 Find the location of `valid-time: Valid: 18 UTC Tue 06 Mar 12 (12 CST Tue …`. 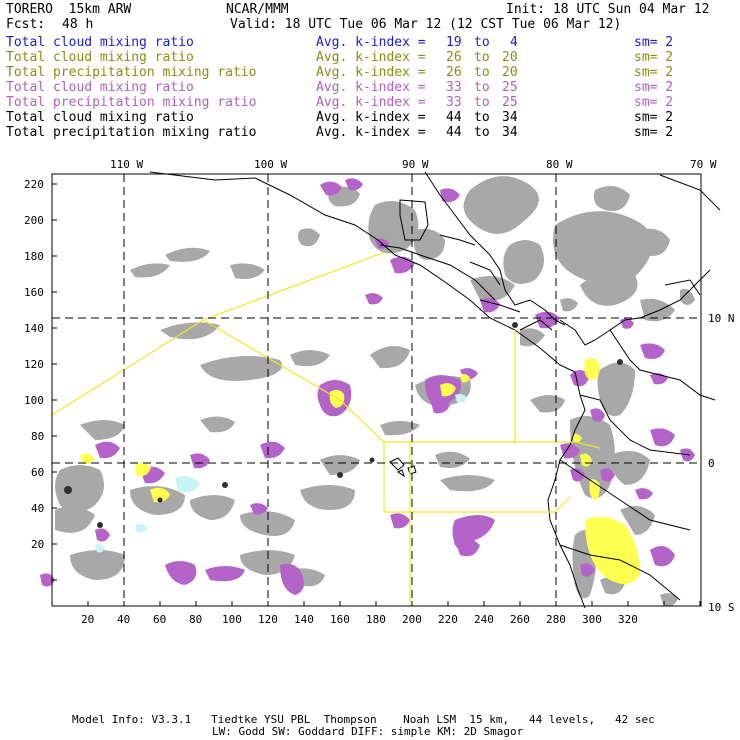

valid-time: Valid: 18 UTC Tue 06 Mar 12 (12 CST Tue … is located at coordinates (426, 24).